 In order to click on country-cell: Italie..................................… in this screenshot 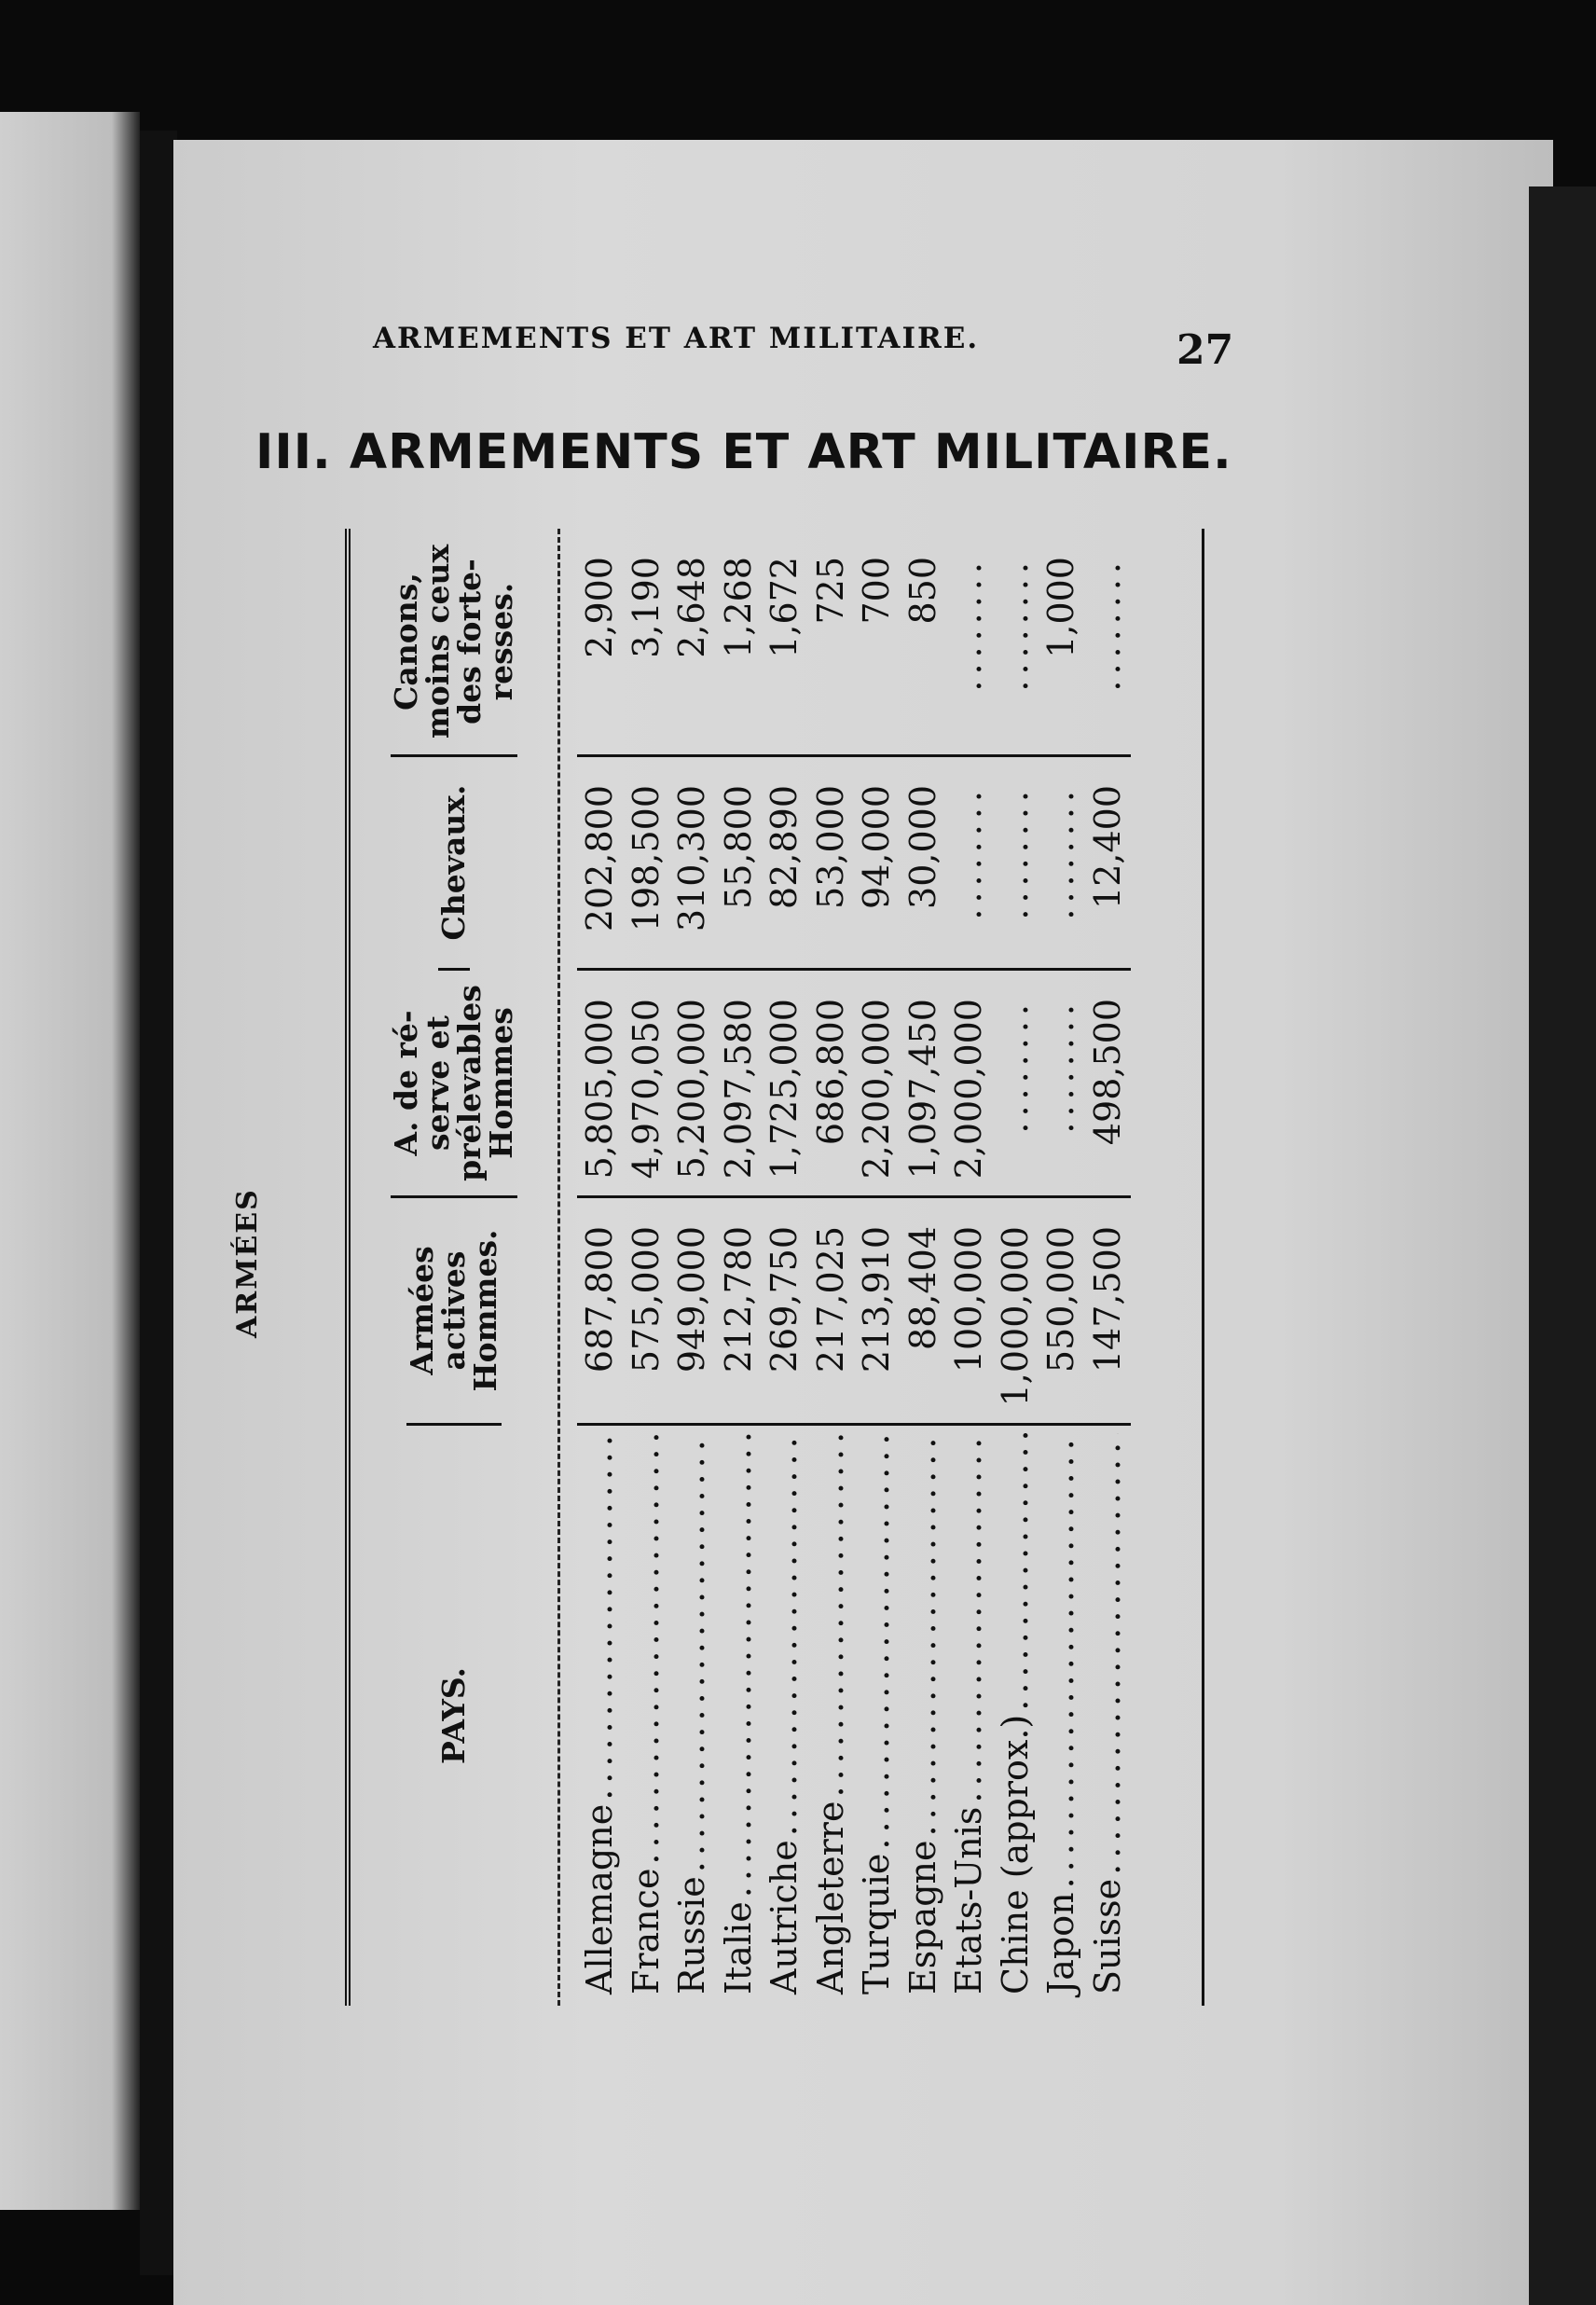, I will do `click(739, 1716)`.